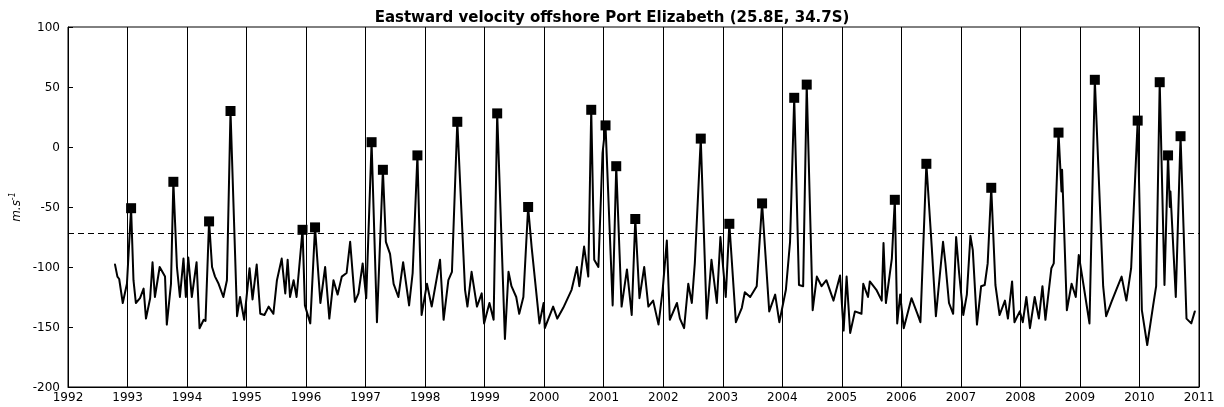 The width and height of the screenshot is (1224, 407). I want to click on x-tick-label: 2004, so click(782, 397).